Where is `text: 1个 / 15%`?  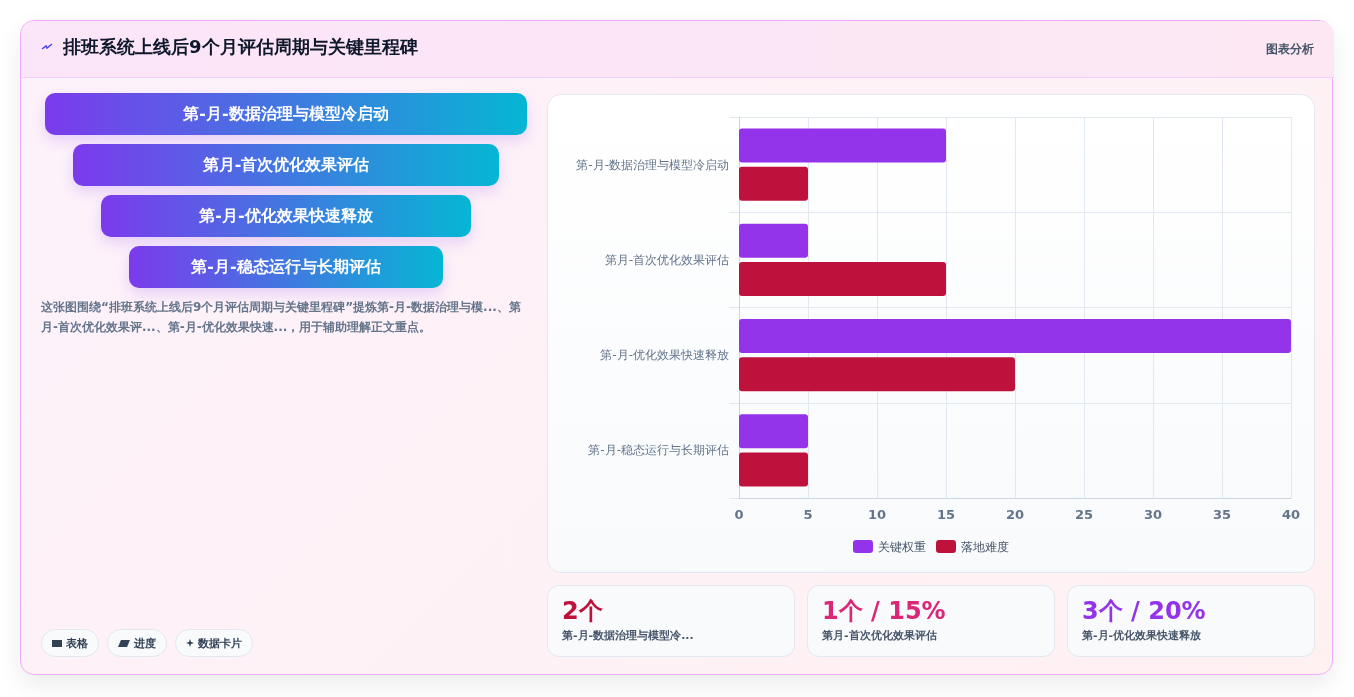
text: 1个 / 15% is located at coordinates (884, 611).